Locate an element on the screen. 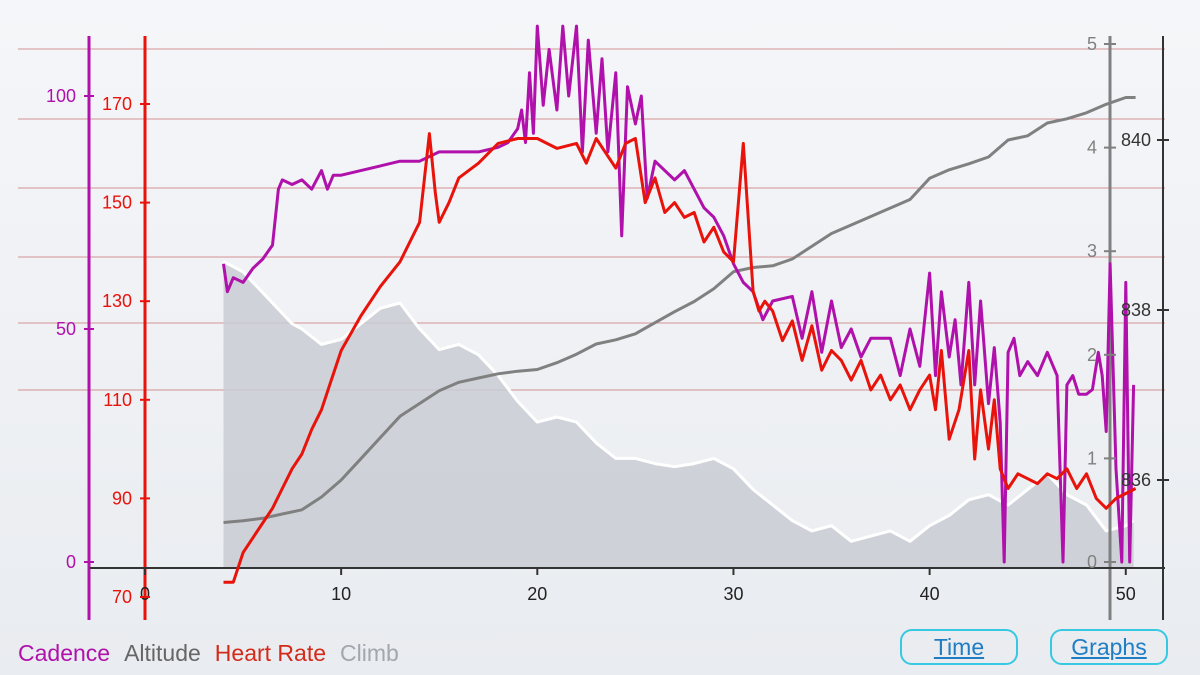 This screenshot has width=1200, height=675. climb-tick-label: 5 is located at coordinates (1092, 44).